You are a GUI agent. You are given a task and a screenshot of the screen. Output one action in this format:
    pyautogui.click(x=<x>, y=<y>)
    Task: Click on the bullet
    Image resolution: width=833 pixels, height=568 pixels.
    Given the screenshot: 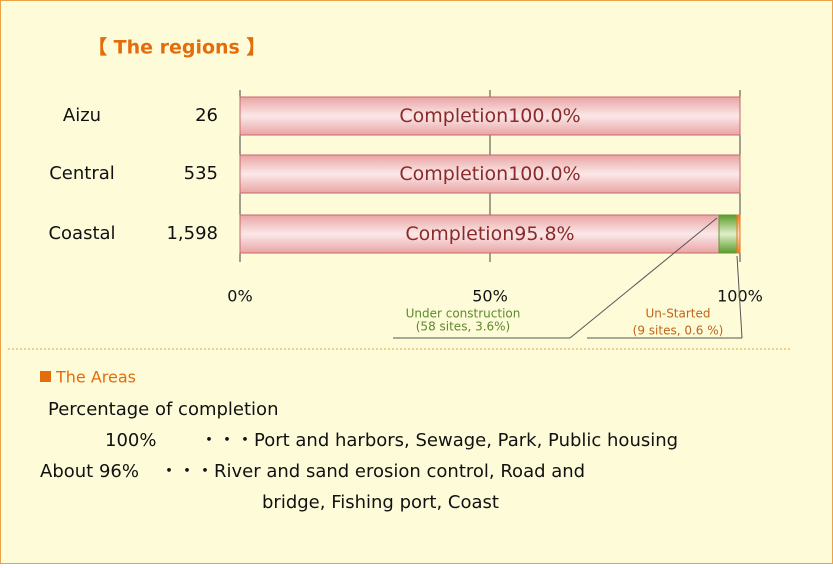 What is the action you would take?
    pyautogui.click(x=45, y=376)
    